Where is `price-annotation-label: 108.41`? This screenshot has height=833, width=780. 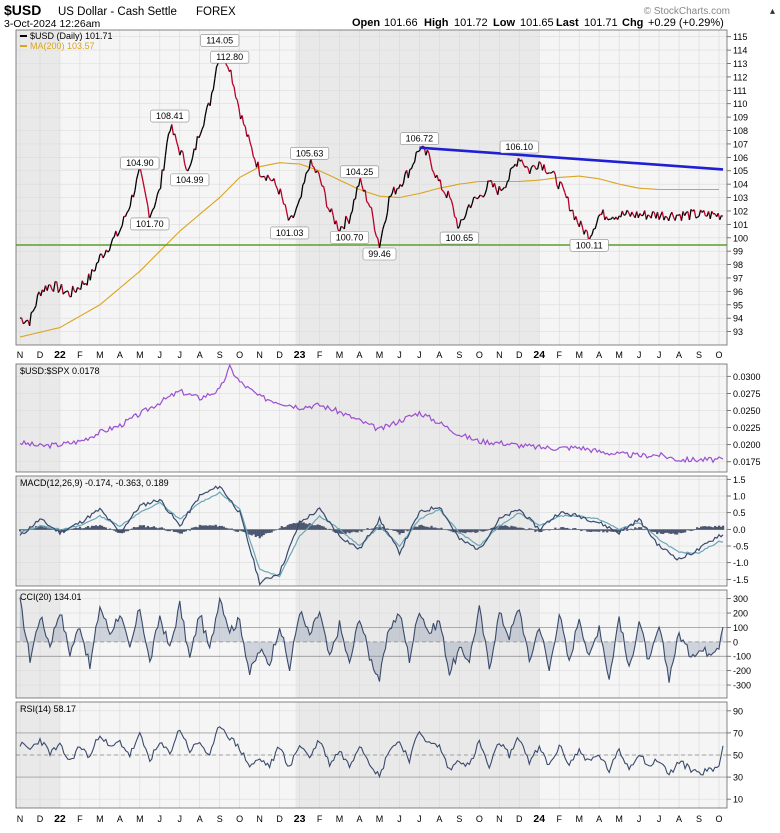
price-annotation-label: 108.41 is located at coordinates (170, 116).